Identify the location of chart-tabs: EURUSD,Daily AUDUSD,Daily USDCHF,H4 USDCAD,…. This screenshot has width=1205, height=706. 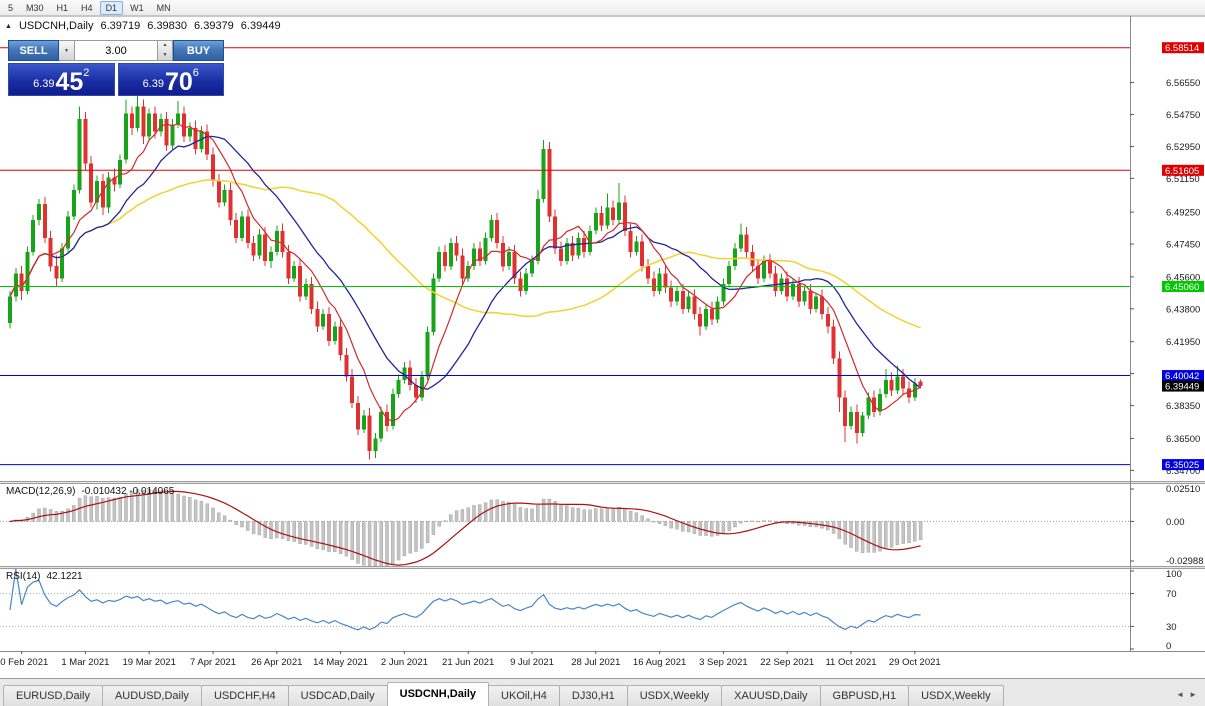
(502, 694).